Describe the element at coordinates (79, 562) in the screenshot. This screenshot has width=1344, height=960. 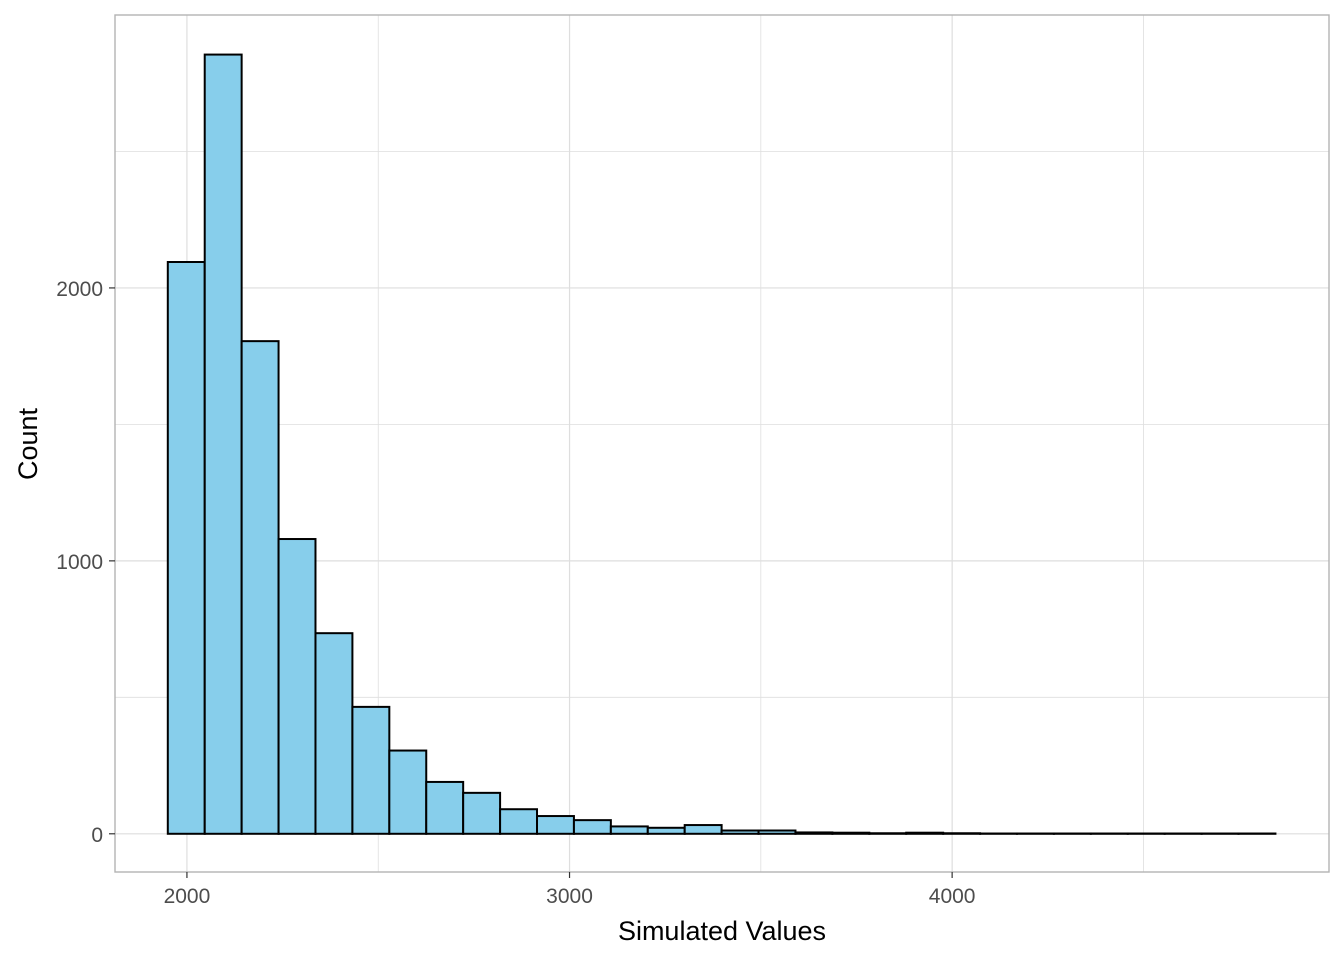
I see `y-tick-label: 1000` at that location.